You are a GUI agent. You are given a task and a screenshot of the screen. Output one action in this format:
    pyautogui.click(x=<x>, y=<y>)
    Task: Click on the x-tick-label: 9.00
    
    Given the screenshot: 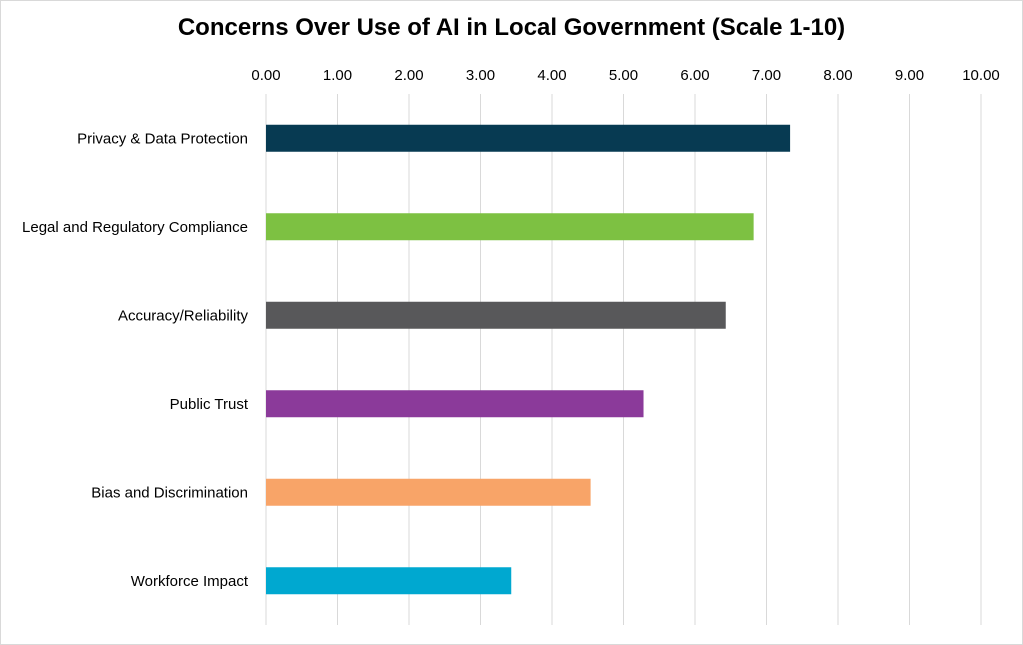 What is the action you would take?
    pyautogui.click(x=909, y=75)
    